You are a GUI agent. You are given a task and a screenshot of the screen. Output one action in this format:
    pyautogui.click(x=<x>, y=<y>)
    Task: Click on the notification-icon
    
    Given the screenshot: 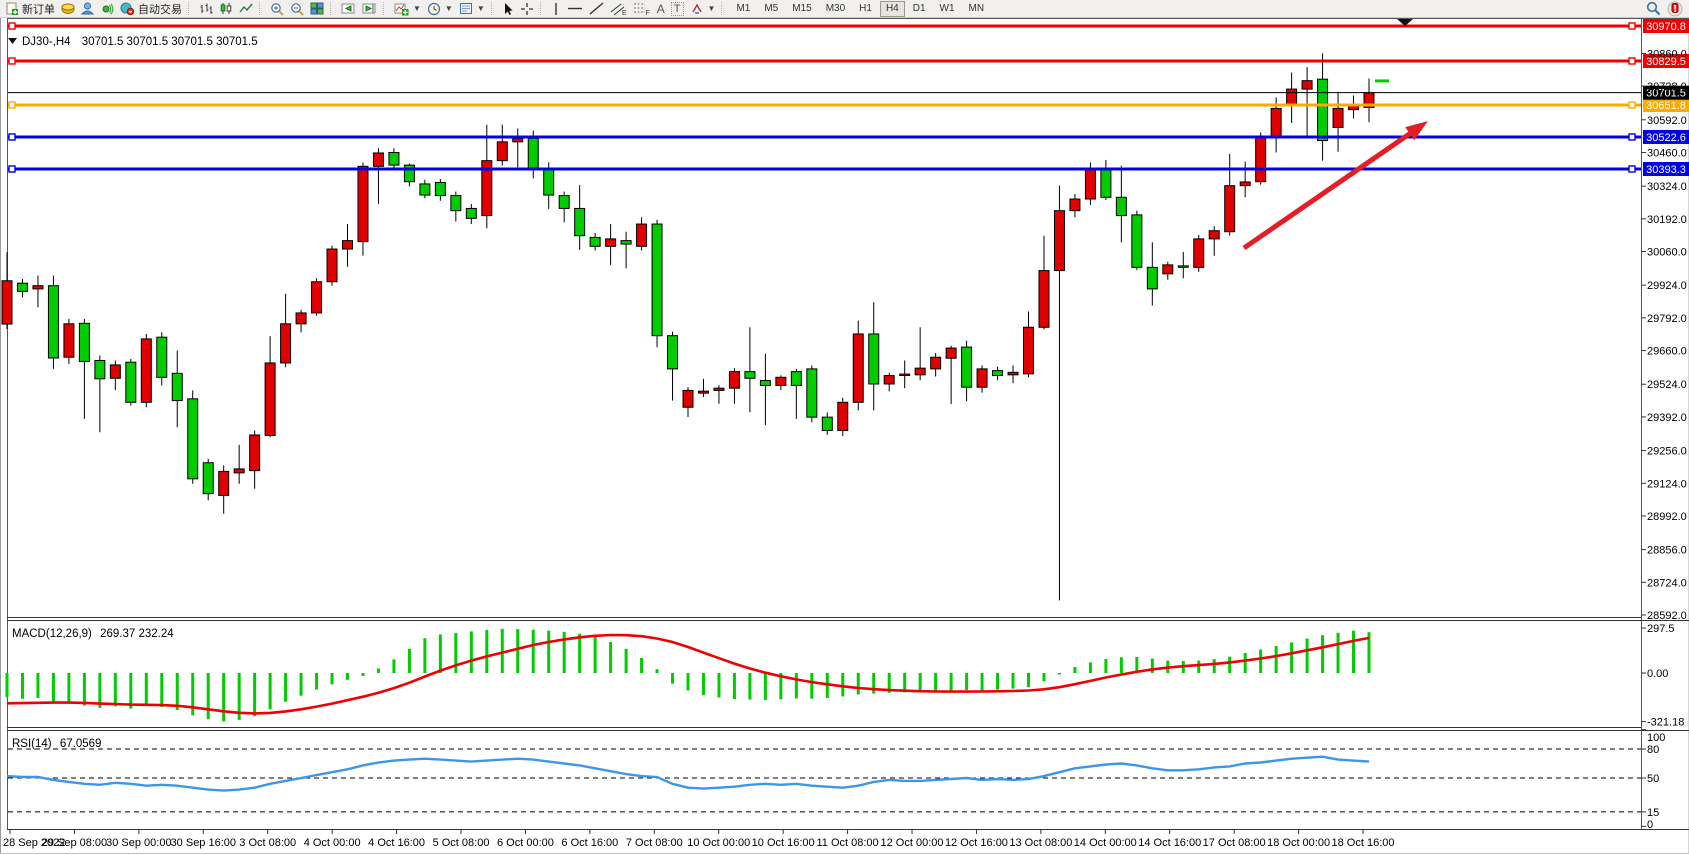 What is the action you would take?
    pyautogui.click(x=1675, y=9)
    